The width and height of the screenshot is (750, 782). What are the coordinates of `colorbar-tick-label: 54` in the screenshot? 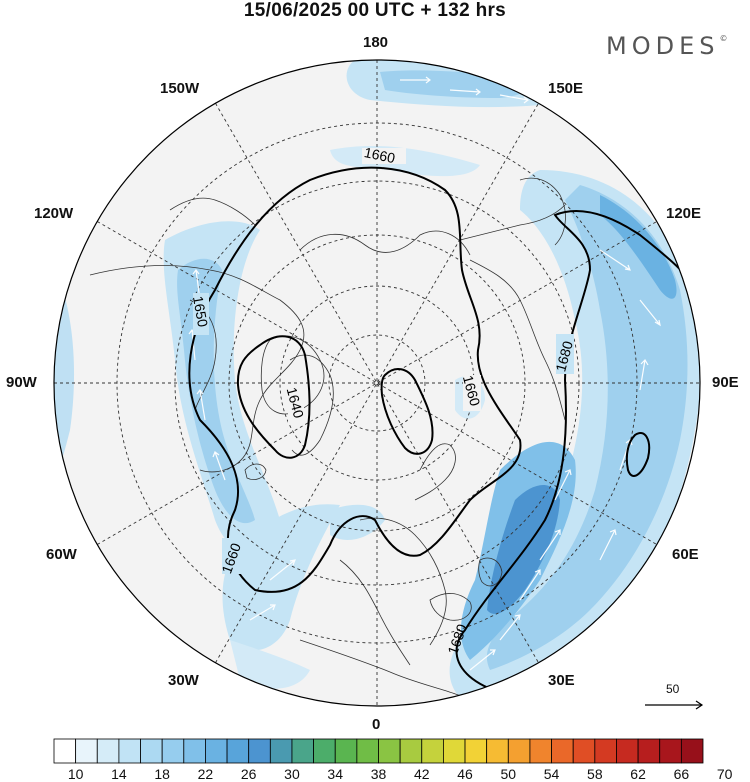 It's located at (551, 774).